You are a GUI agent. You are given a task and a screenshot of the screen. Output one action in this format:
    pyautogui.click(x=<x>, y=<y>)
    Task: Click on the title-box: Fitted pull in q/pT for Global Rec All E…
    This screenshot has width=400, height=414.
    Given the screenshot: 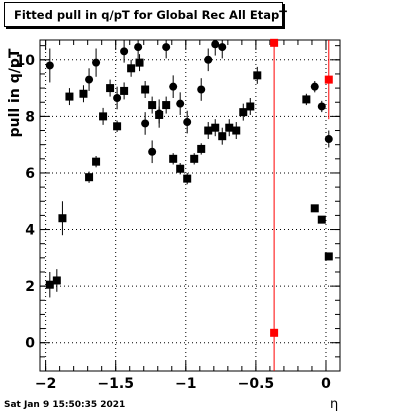 What is the action you would take?
    pyautogui.click(x=145, y=14)
    